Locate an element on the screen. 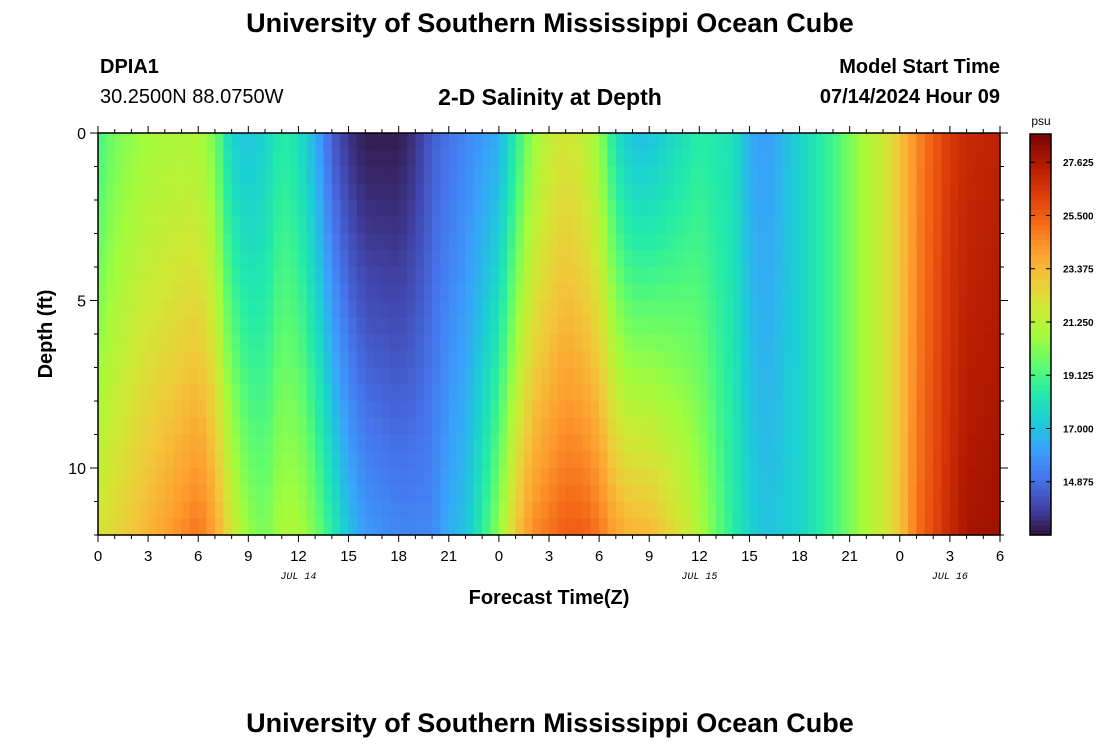 The height and width of the screenshot is (750, 1100). colorbar-tick-label: 27.625 is located at coordinates (1078, 163).